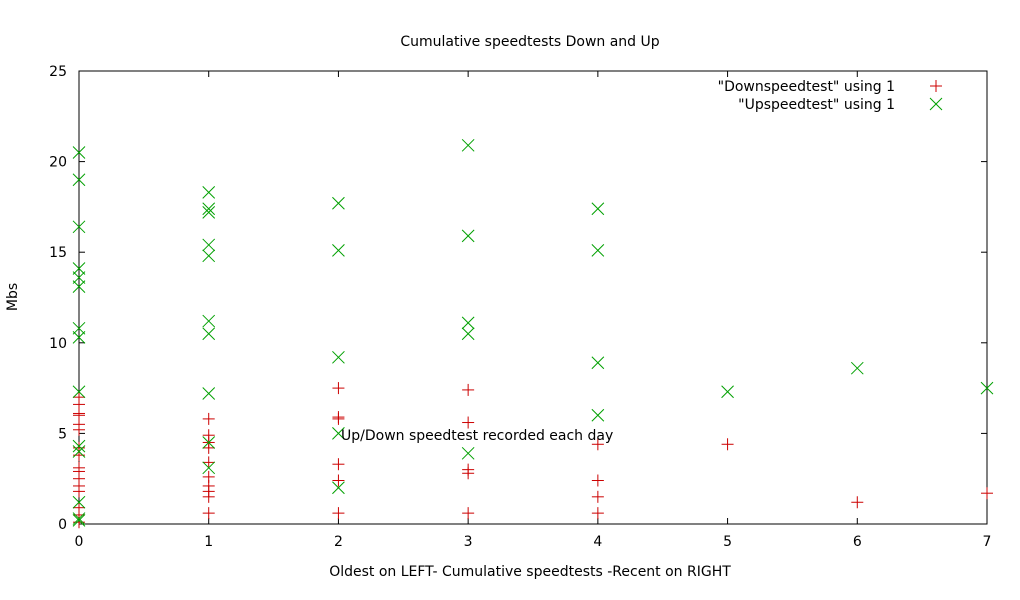 The image size is (1020, 600). Describe the element at coordinates (13, 297) in the screenshot. I see `y-axis-label: Mbs` at that location.